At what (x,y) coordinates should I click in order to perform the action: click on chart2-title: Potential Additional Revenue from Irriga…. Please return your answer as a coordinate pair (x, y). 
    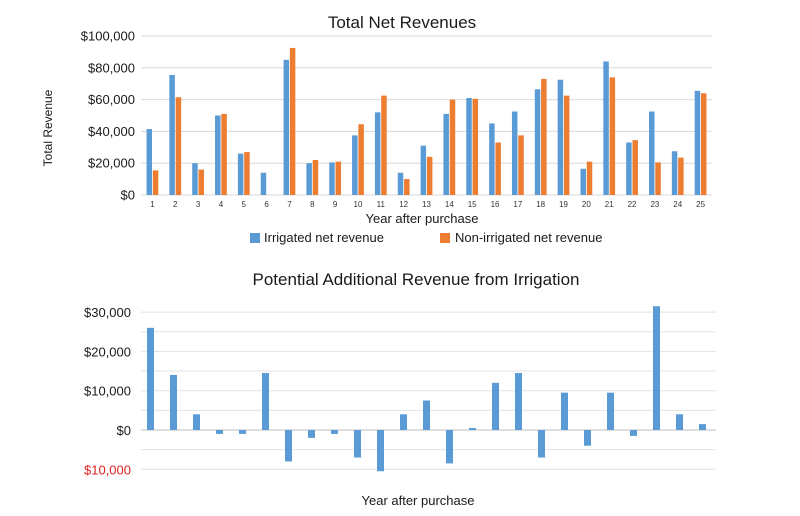
    Looking at the image, I should click on (416, 279).